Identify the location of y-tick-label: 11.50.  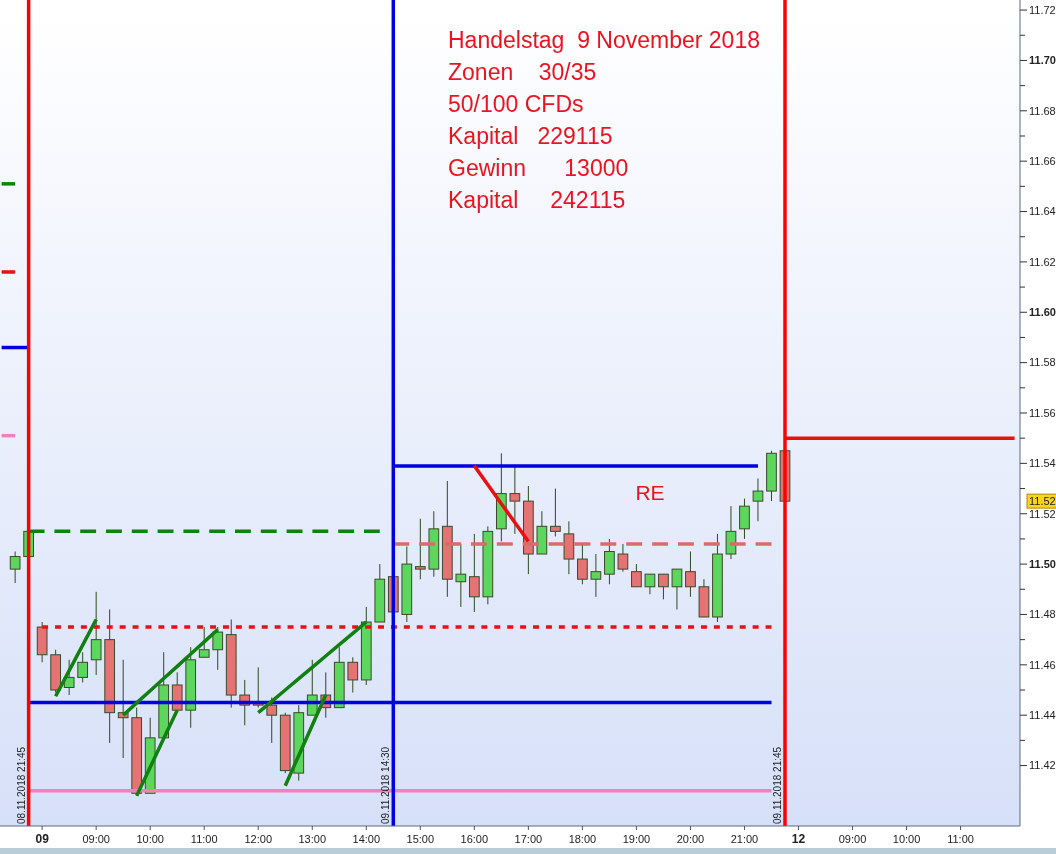
(1042, 563).